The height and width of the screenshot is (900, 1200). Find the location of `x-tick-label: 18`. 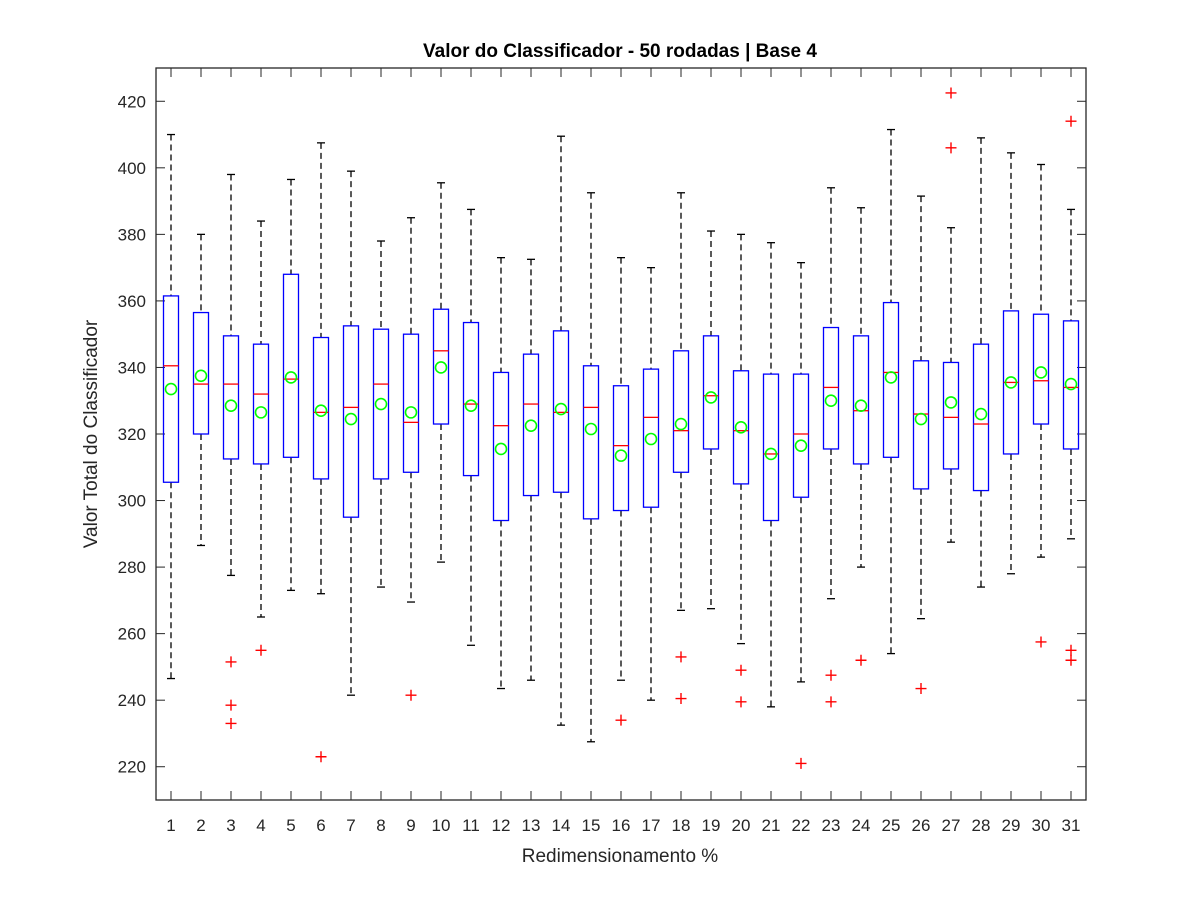

x-tick-label: 18 is located at coordinates (681, 825).